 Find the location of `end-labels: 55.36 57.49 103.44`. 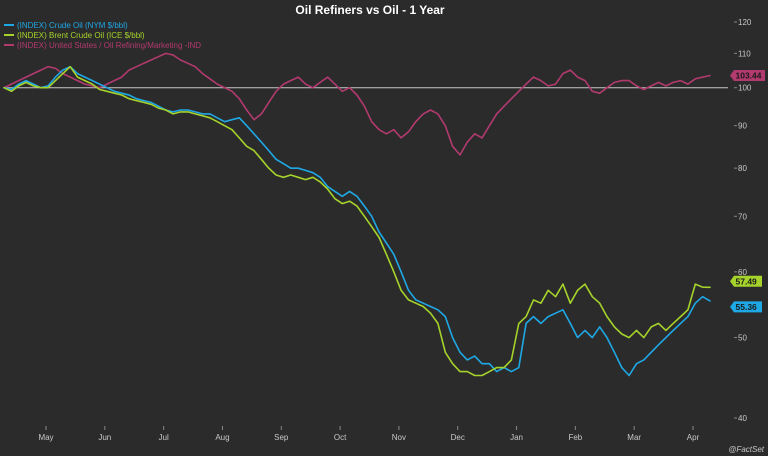

end-labels: 55.36 57.49 103.44 is located at coordinates (747, 191).